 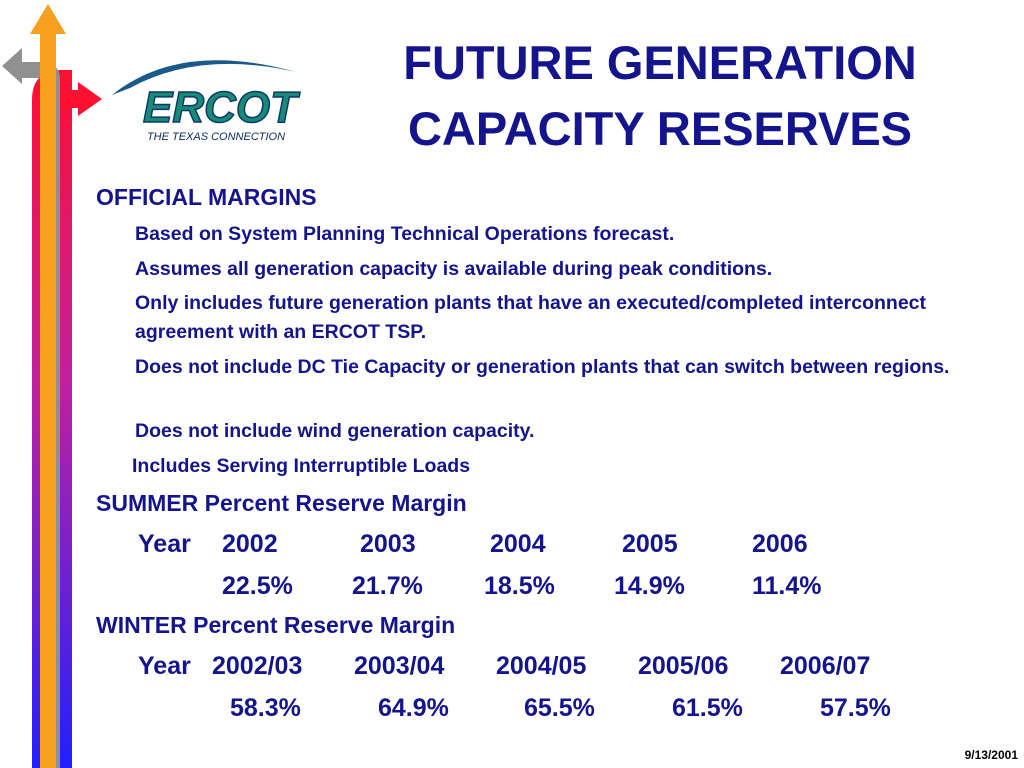 I want to click on reserve-value: 22.5%, so click(x=257, y=586).